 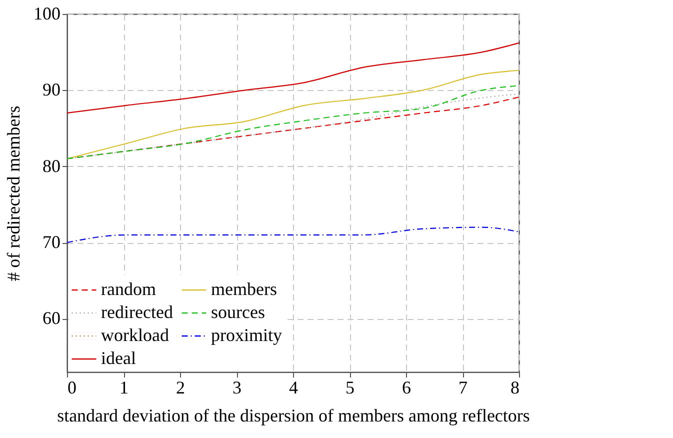 I want to click on y-tick-label: 70, so click(x=51, y=242).